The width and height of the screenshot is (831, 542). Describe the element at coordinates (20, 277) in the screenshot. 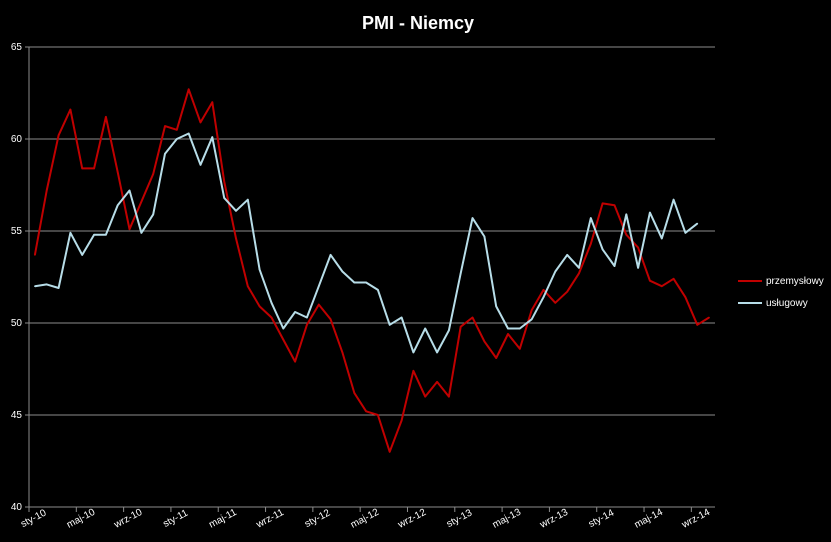

I see `y-axis-ticks: 40 45 50 55 60 65` at that location.